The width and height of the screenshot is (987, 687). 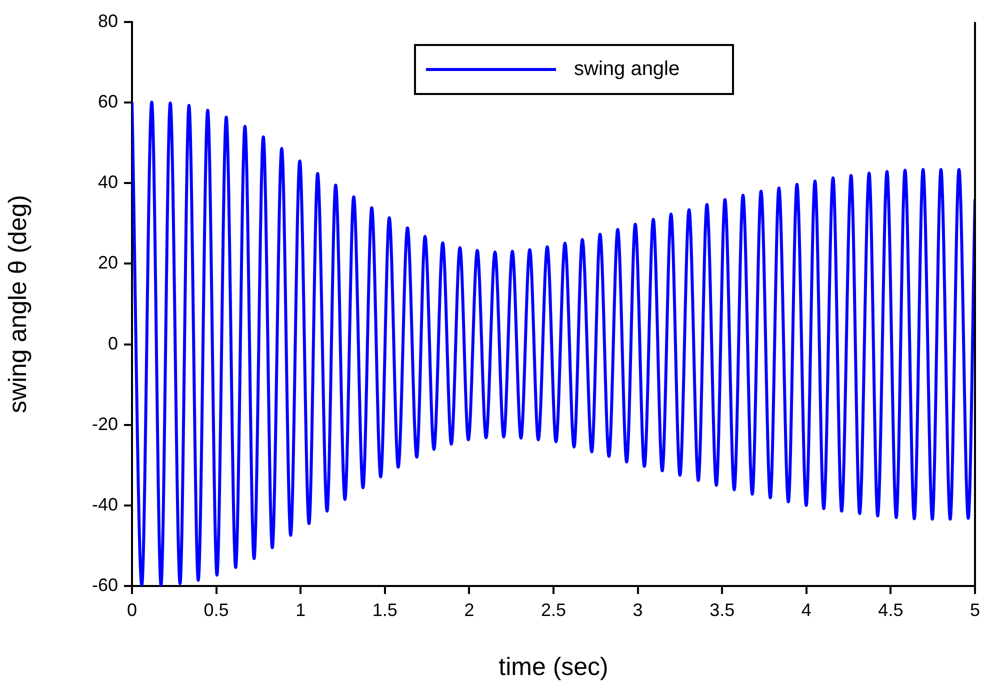 I want to click on x-tick-label: 3, so click(x=637, y=610).